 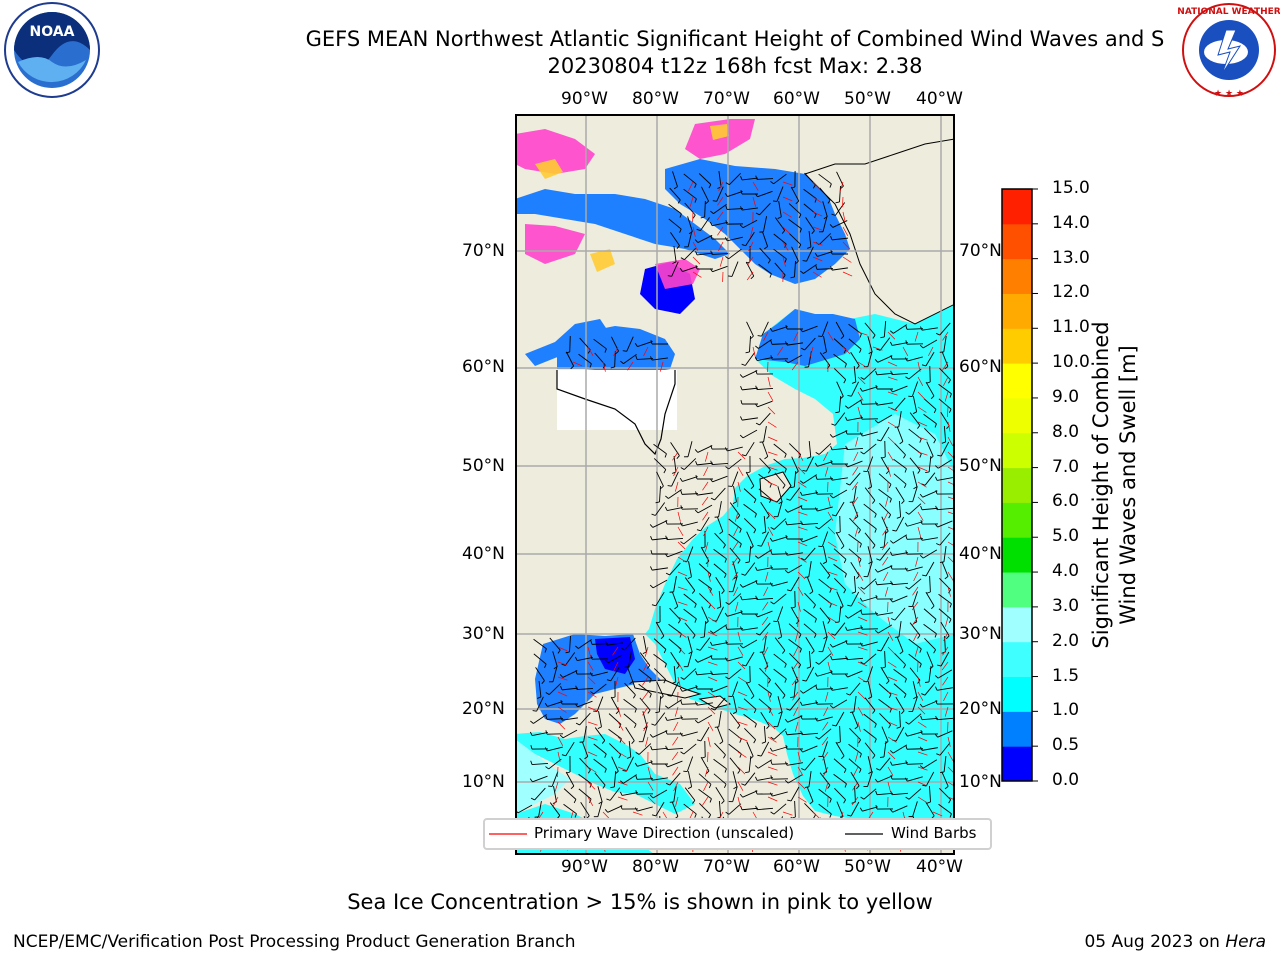 I want to click on colorbar, so click(x=1019, y=485).